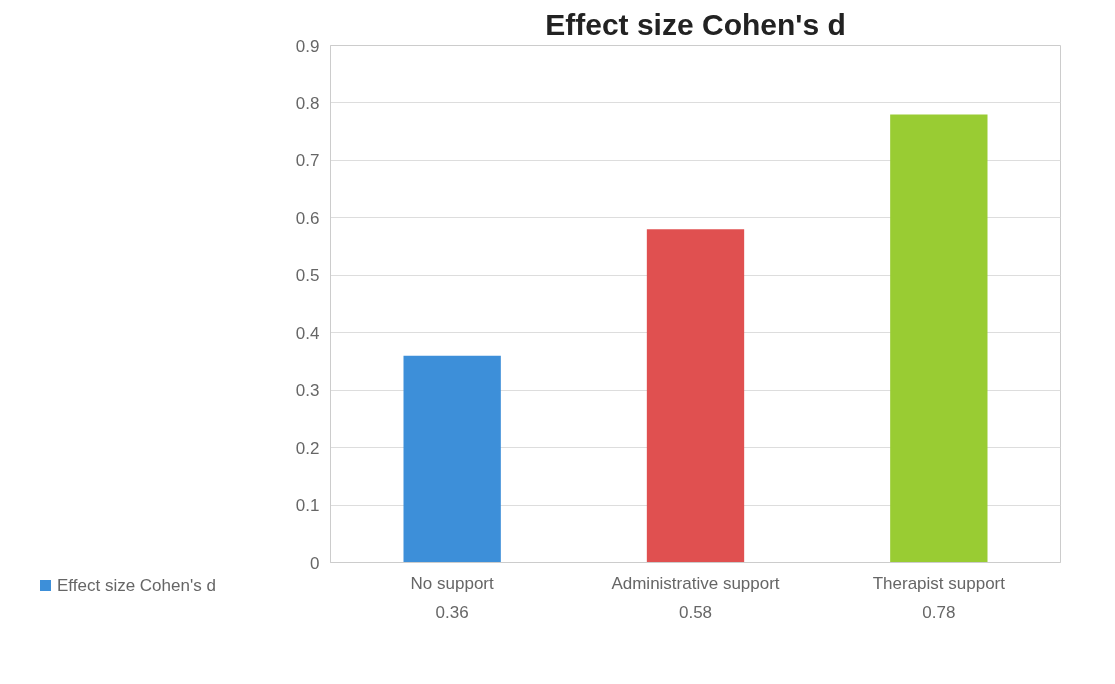 This screenshot has height=684, width=1115. What do you see at coordinates (307, 161) in the screenshot?
I see `y-tick-label: 0.7` at bounding box center [307, 161].